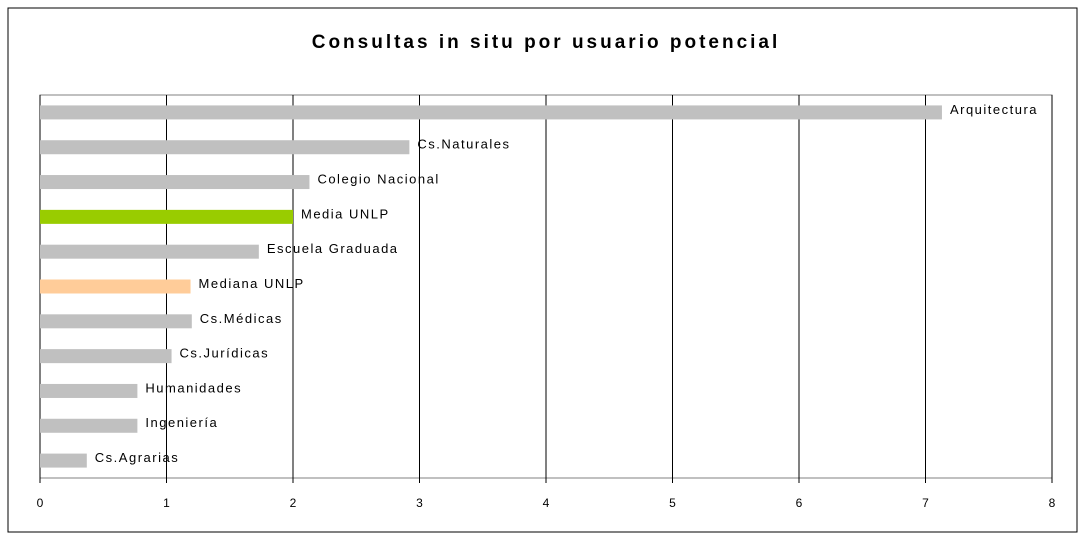  I want to click on x-tick-label: 7, so click(925, 503).